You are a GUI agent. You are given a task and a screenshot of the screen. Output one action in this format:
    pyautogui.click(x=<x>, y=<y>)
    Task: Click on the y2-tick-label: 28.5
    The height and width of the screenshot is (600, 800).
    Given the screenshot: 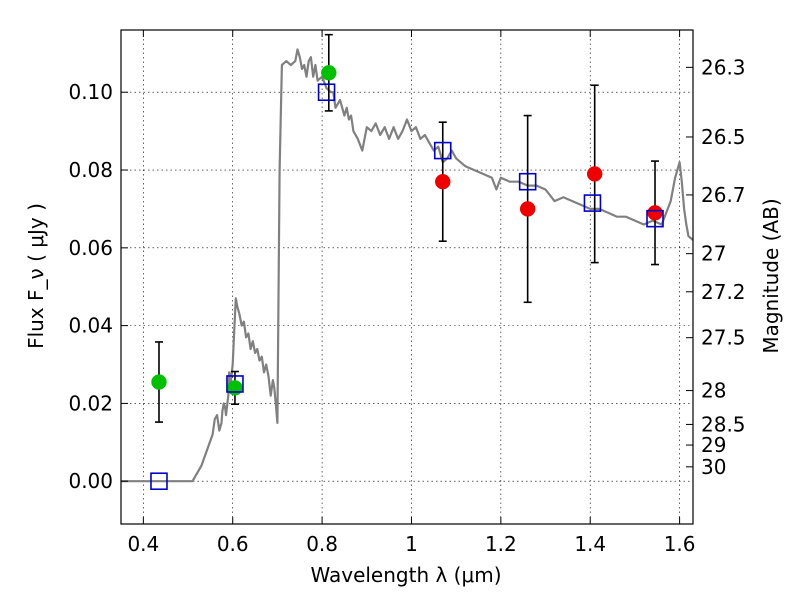 What is the action you would take?
    pyautogui.click(x=723, y=424)
    